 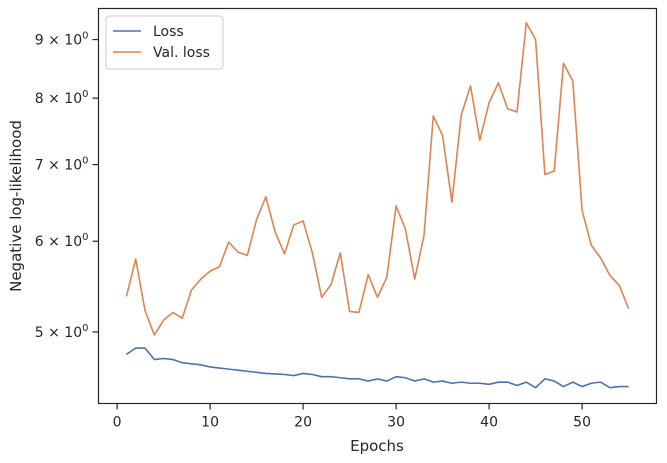 I want to click on y-tick-label: 5 × 100, so click(x=62, y=332).